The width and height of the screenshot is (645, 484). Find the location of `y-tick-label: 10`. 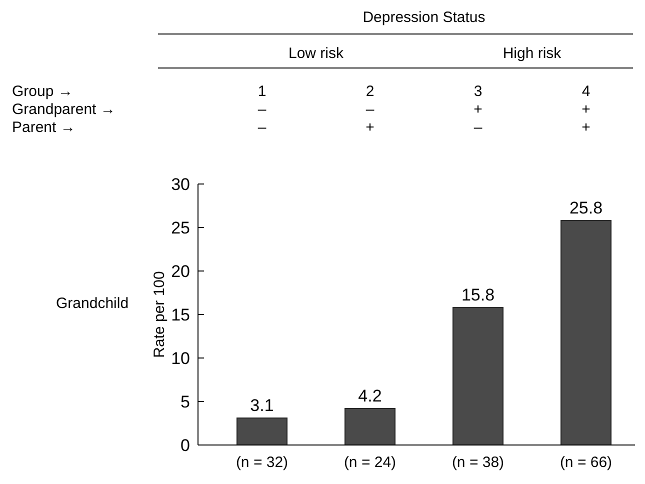

y-tick-label: 10 is located at coordinates (180, 358).